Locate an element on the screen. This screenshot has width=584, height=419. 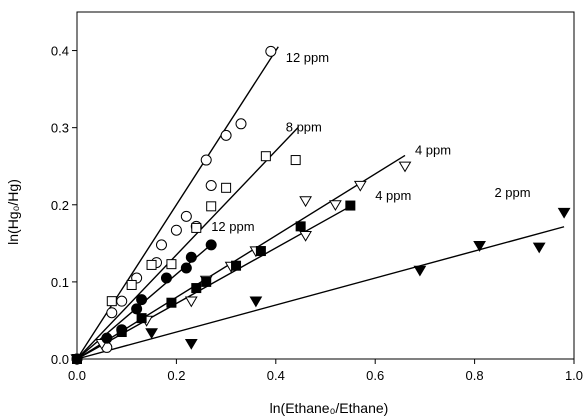
x-tick-label: 0.2 is located at coordinates (176, 375).